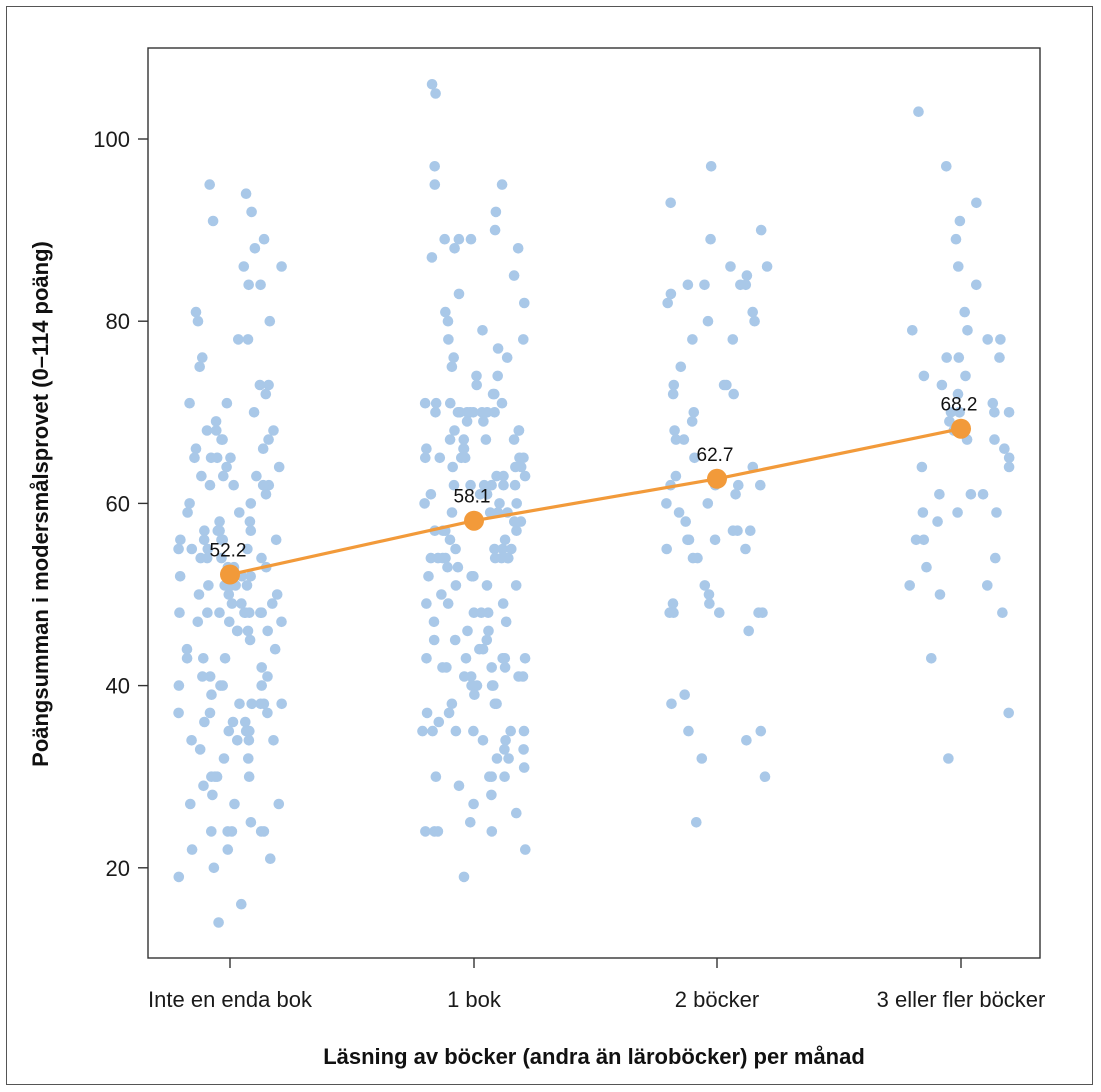 The width and height of the screenshot is (1101, 1092). I want to click on mean-value-label: 58.1, so click(472, 497).